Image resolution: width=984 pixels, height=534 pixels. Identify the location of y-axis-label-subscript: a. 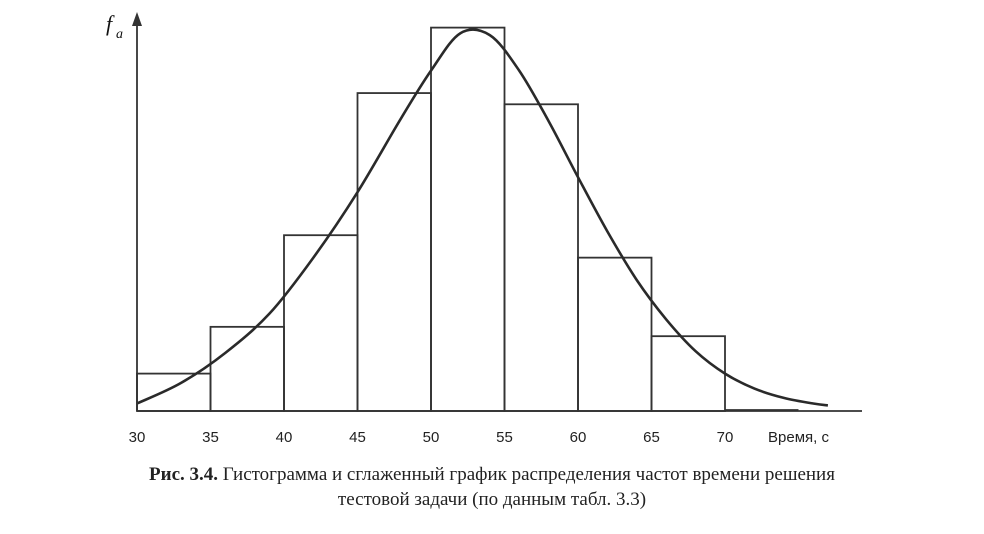
(119, 34).